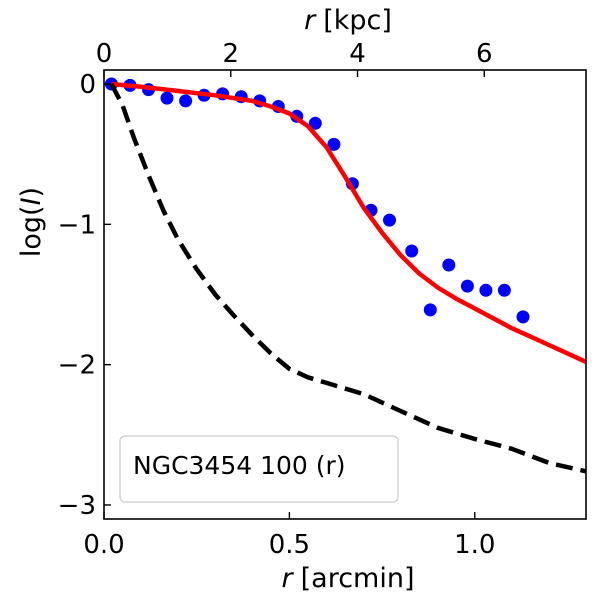 The width and height of the screenshot is (600, 600). Describe the element at coordinates (358, 578) in the screenshot. I see `x-axis-label-unit: [arcmin]` at that location.